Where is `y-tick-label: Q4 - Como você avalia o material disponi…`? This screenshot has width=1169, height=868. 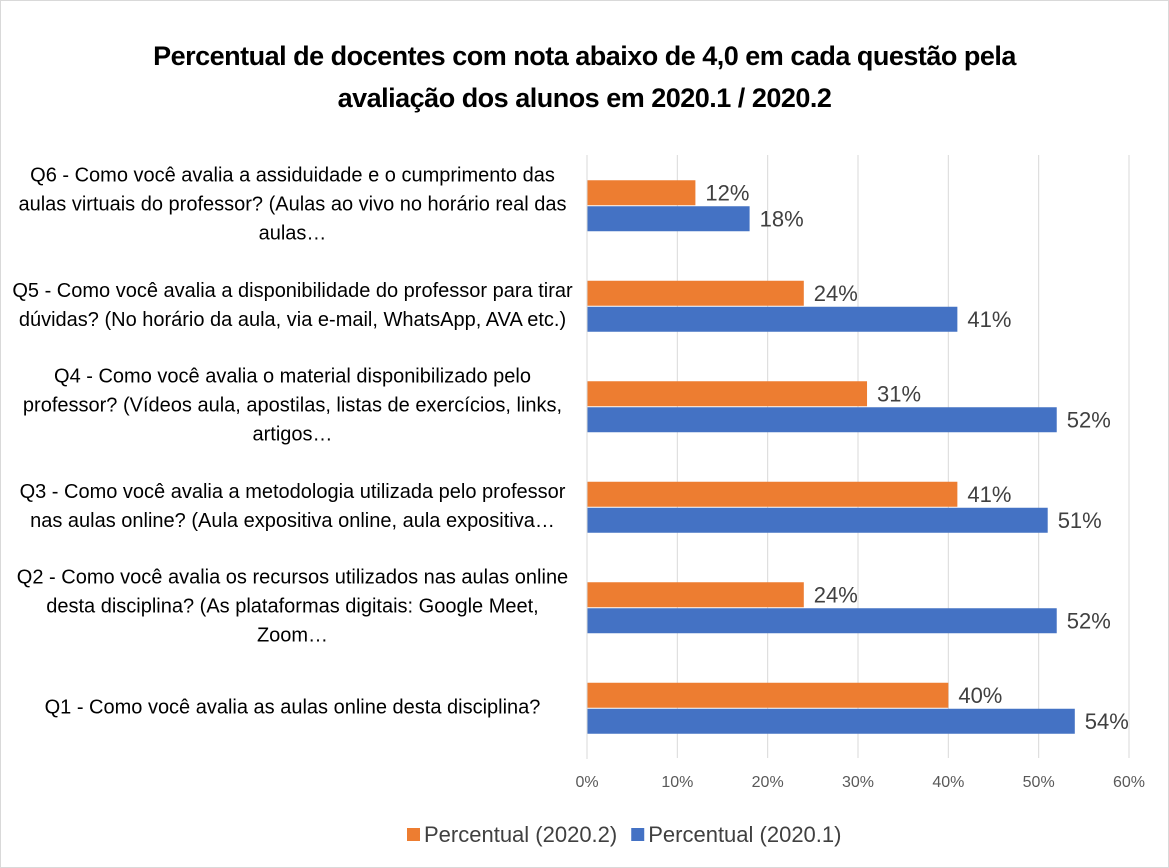
y-tick-label: Q4 - Como você avalia o material disponi… is located at coordinates (292, 405).